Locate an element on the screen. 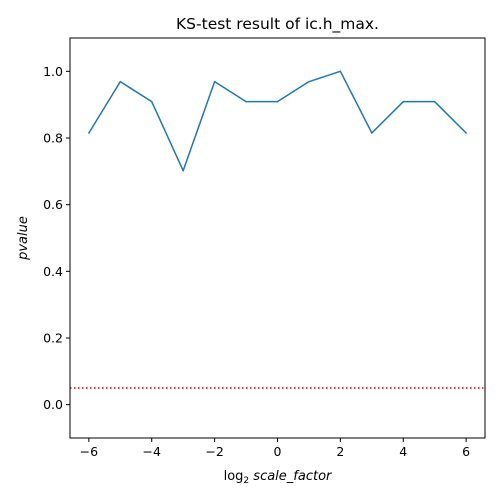 The image size is (500, 500). x-tick-label: −6 is located at coordinates (89, 451).